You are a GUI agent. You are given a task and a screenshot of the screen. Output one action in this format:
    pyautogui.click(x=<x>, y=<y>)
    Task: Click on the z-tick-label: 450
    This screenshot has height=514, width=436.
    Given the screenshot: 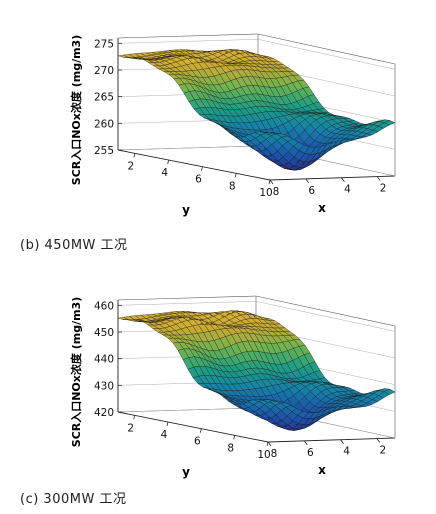 What is the action you would take?
    pyautogui.click(x=104, y=333)
    